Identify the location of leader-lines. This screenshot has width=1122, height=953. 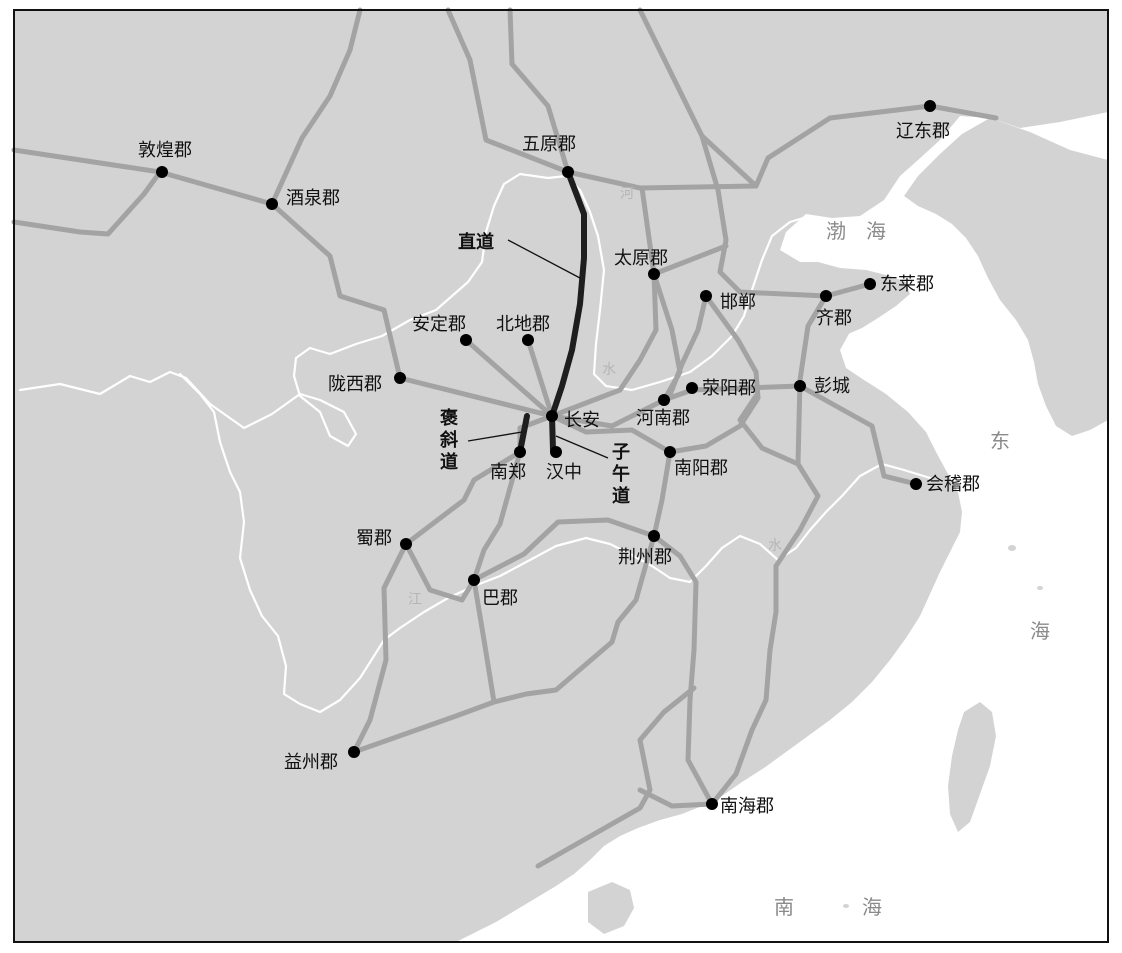
(538, 349).